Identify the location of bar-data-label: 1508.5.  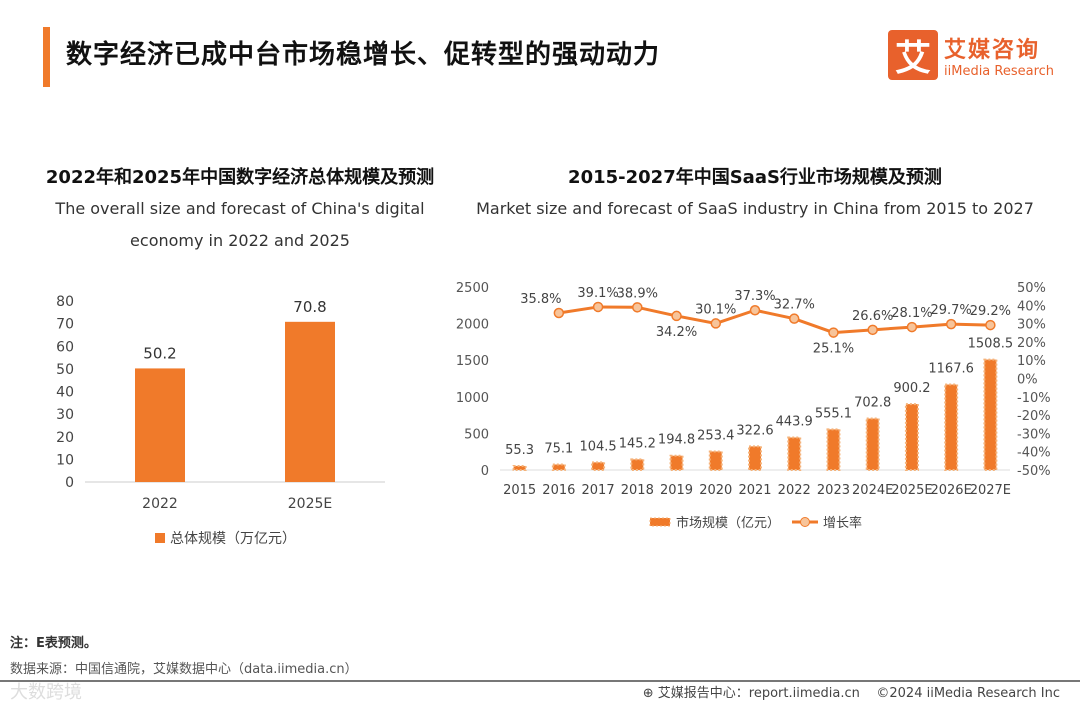
(991, 344).